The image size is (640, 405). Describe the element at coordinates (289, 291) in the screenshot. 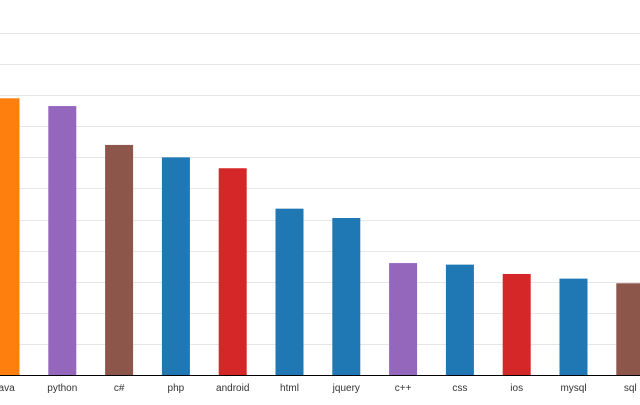

I see `bar-html` at that location.